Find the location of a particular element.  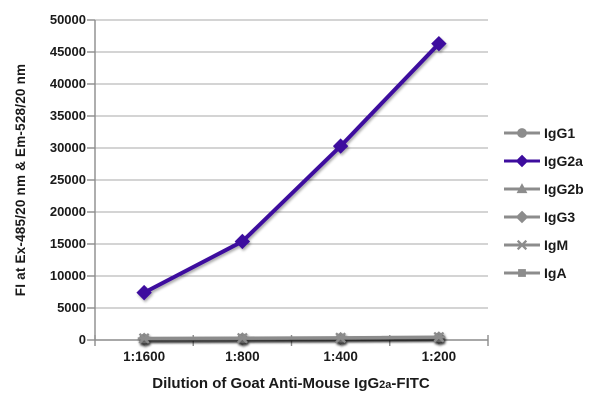

x-axis-title-suffix: -FITC is located at coordinates (410, 383).